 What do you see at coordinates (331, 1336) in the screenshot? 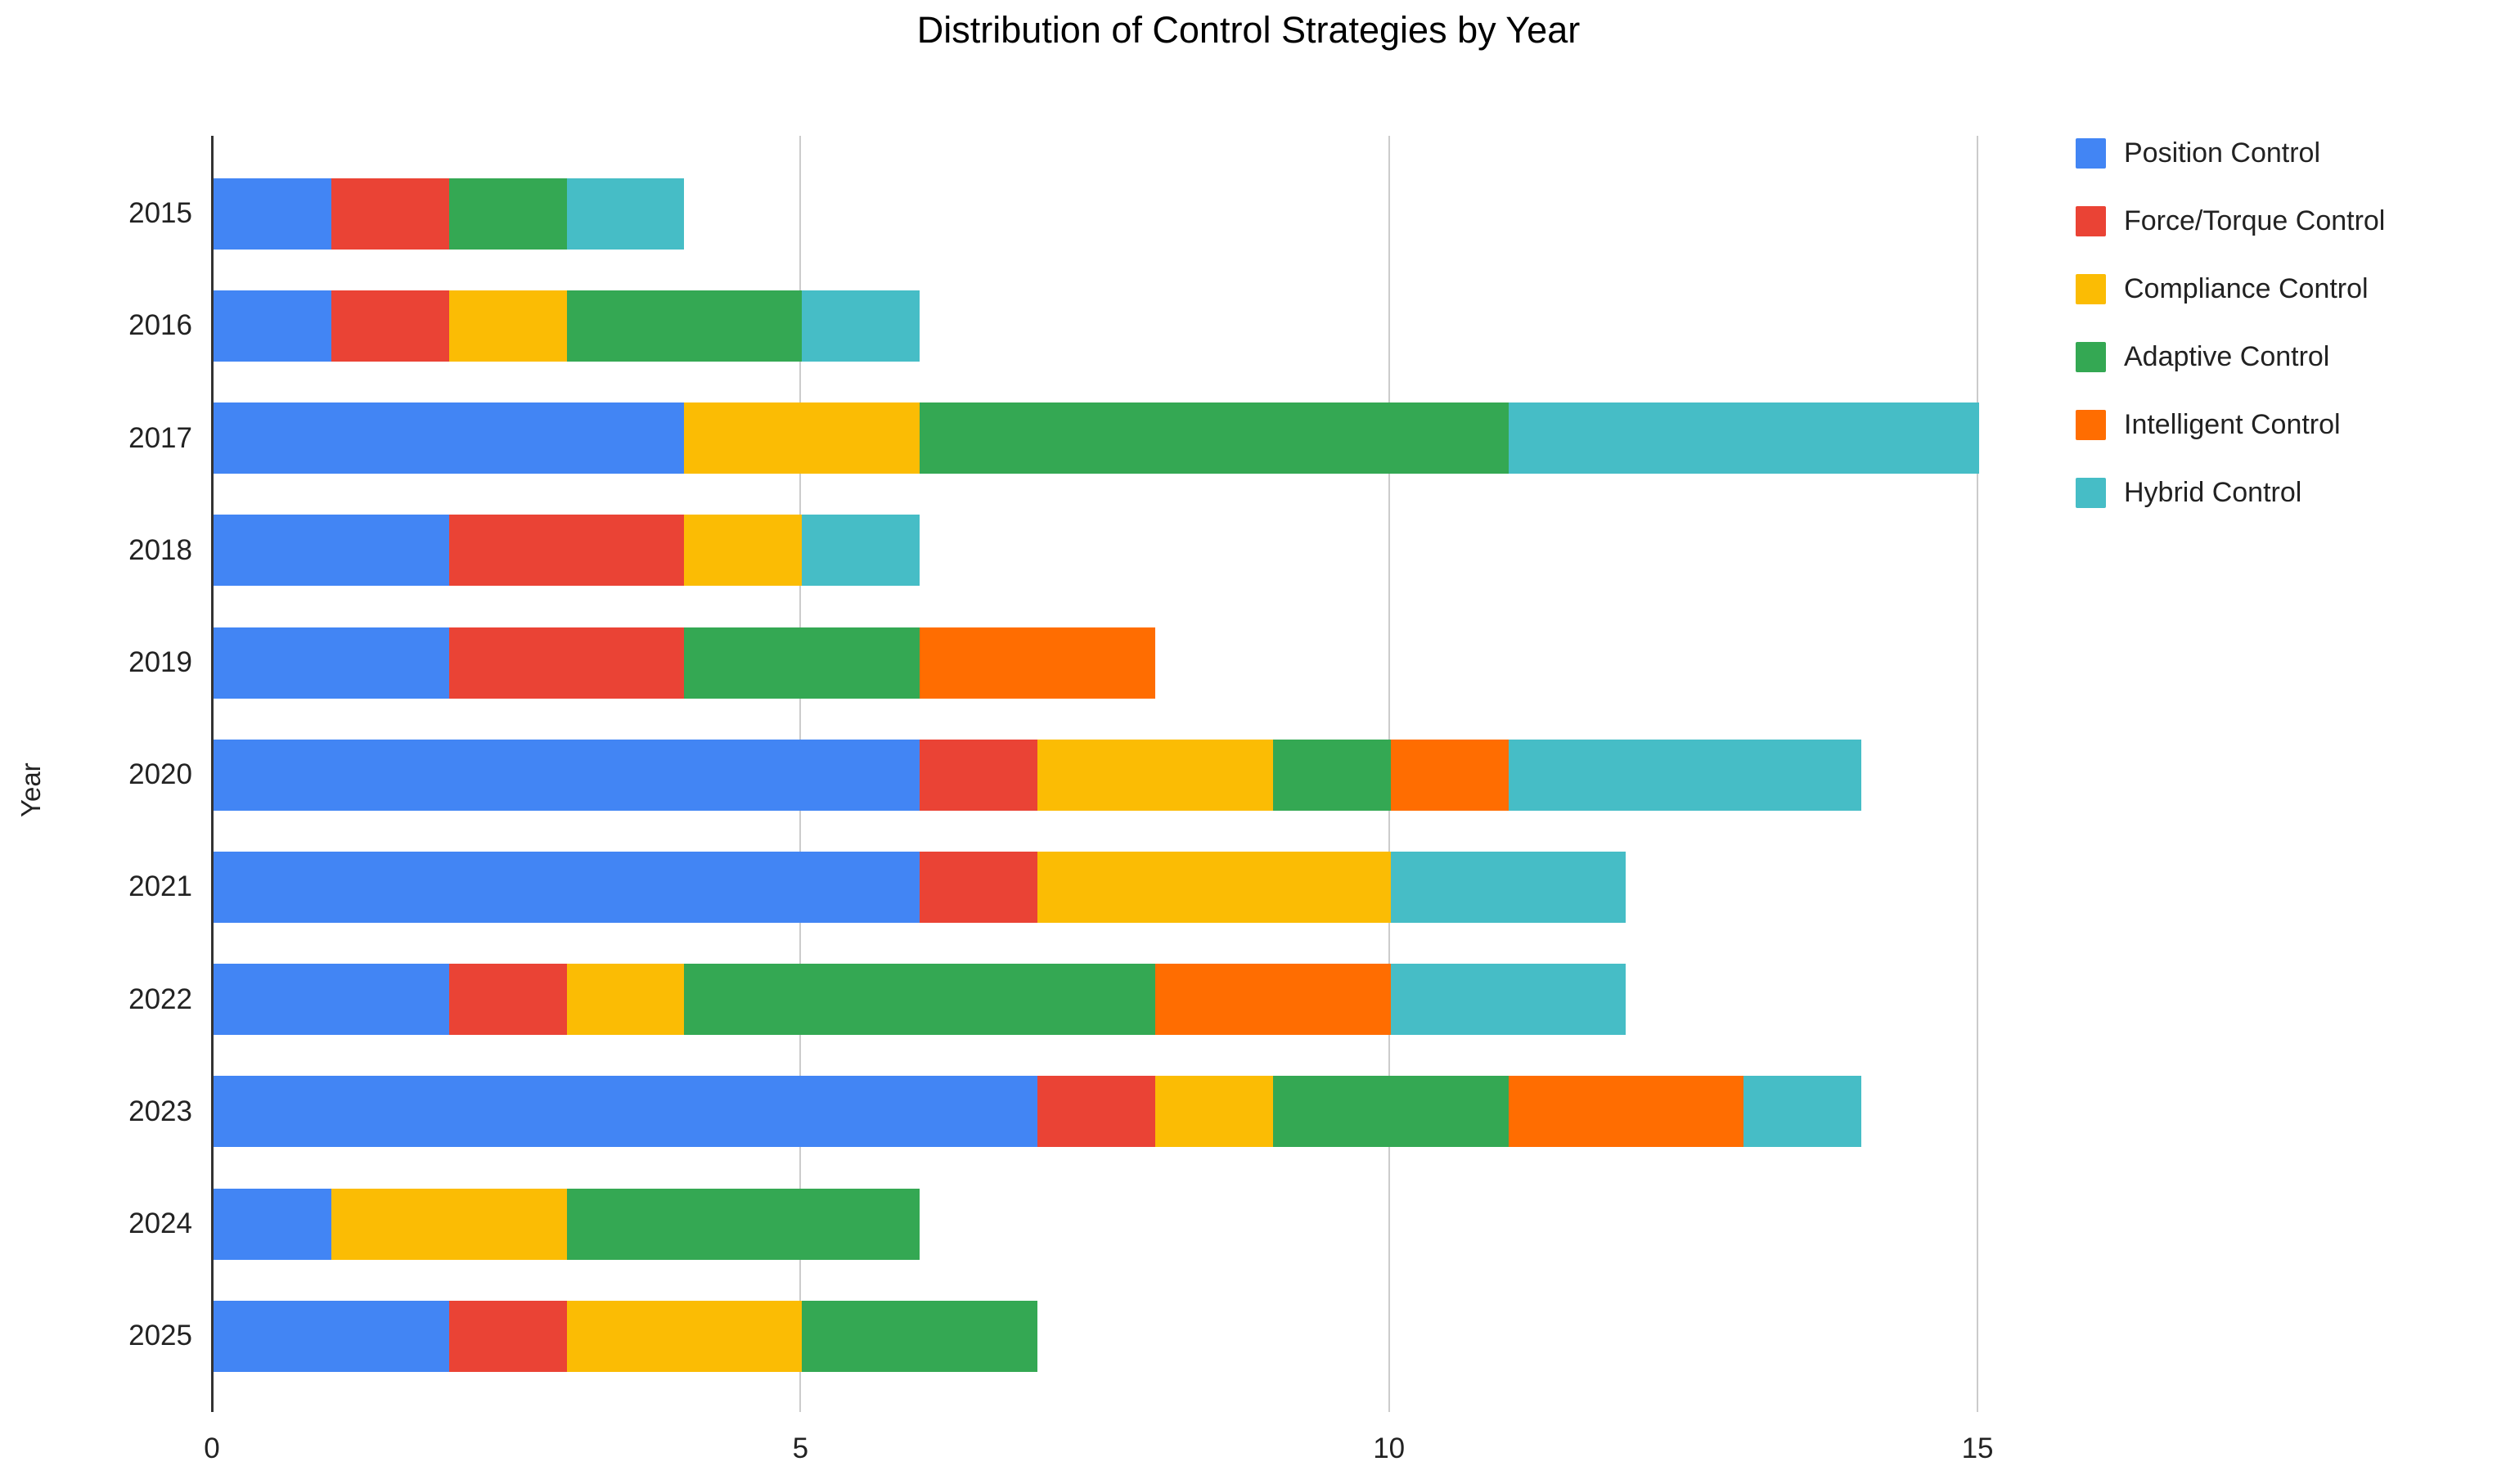
I see `bar-segment-position-control-2025` at bounding box center [331, 1336].